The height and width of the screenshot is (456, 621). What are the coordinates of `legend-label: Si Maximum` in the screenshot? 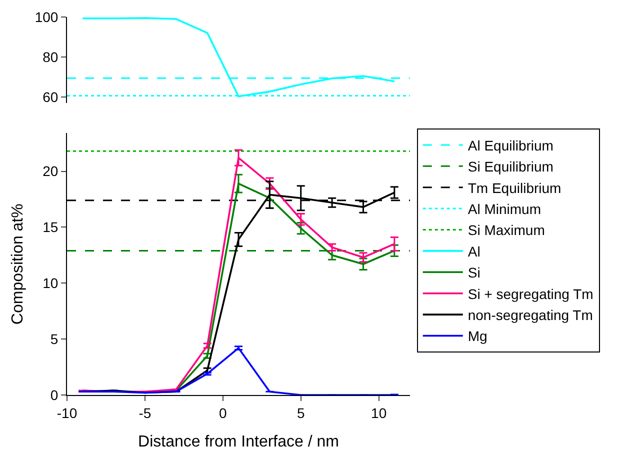 It's located at (506, 230).